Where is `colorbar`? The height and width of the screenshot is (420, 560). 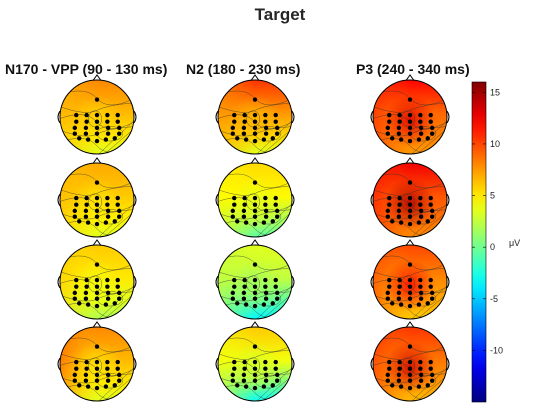
colorbar is located at coordinates (479, 242).